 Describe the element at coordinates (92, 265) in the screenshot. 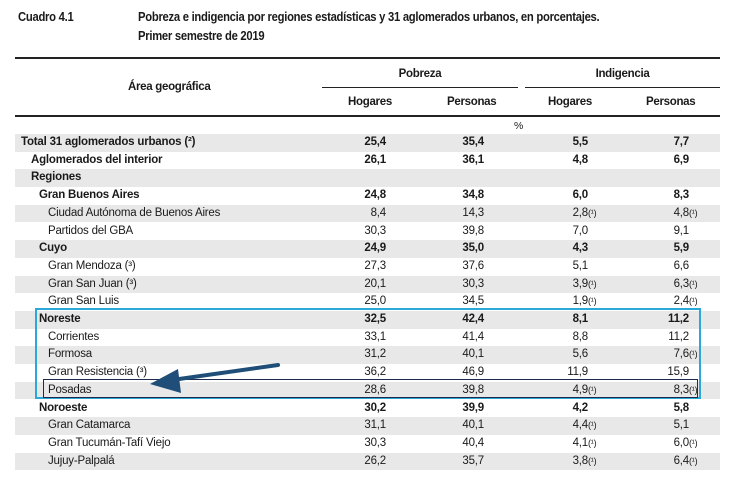

I see `row-label: Gran Mendoza (³)` at that location.